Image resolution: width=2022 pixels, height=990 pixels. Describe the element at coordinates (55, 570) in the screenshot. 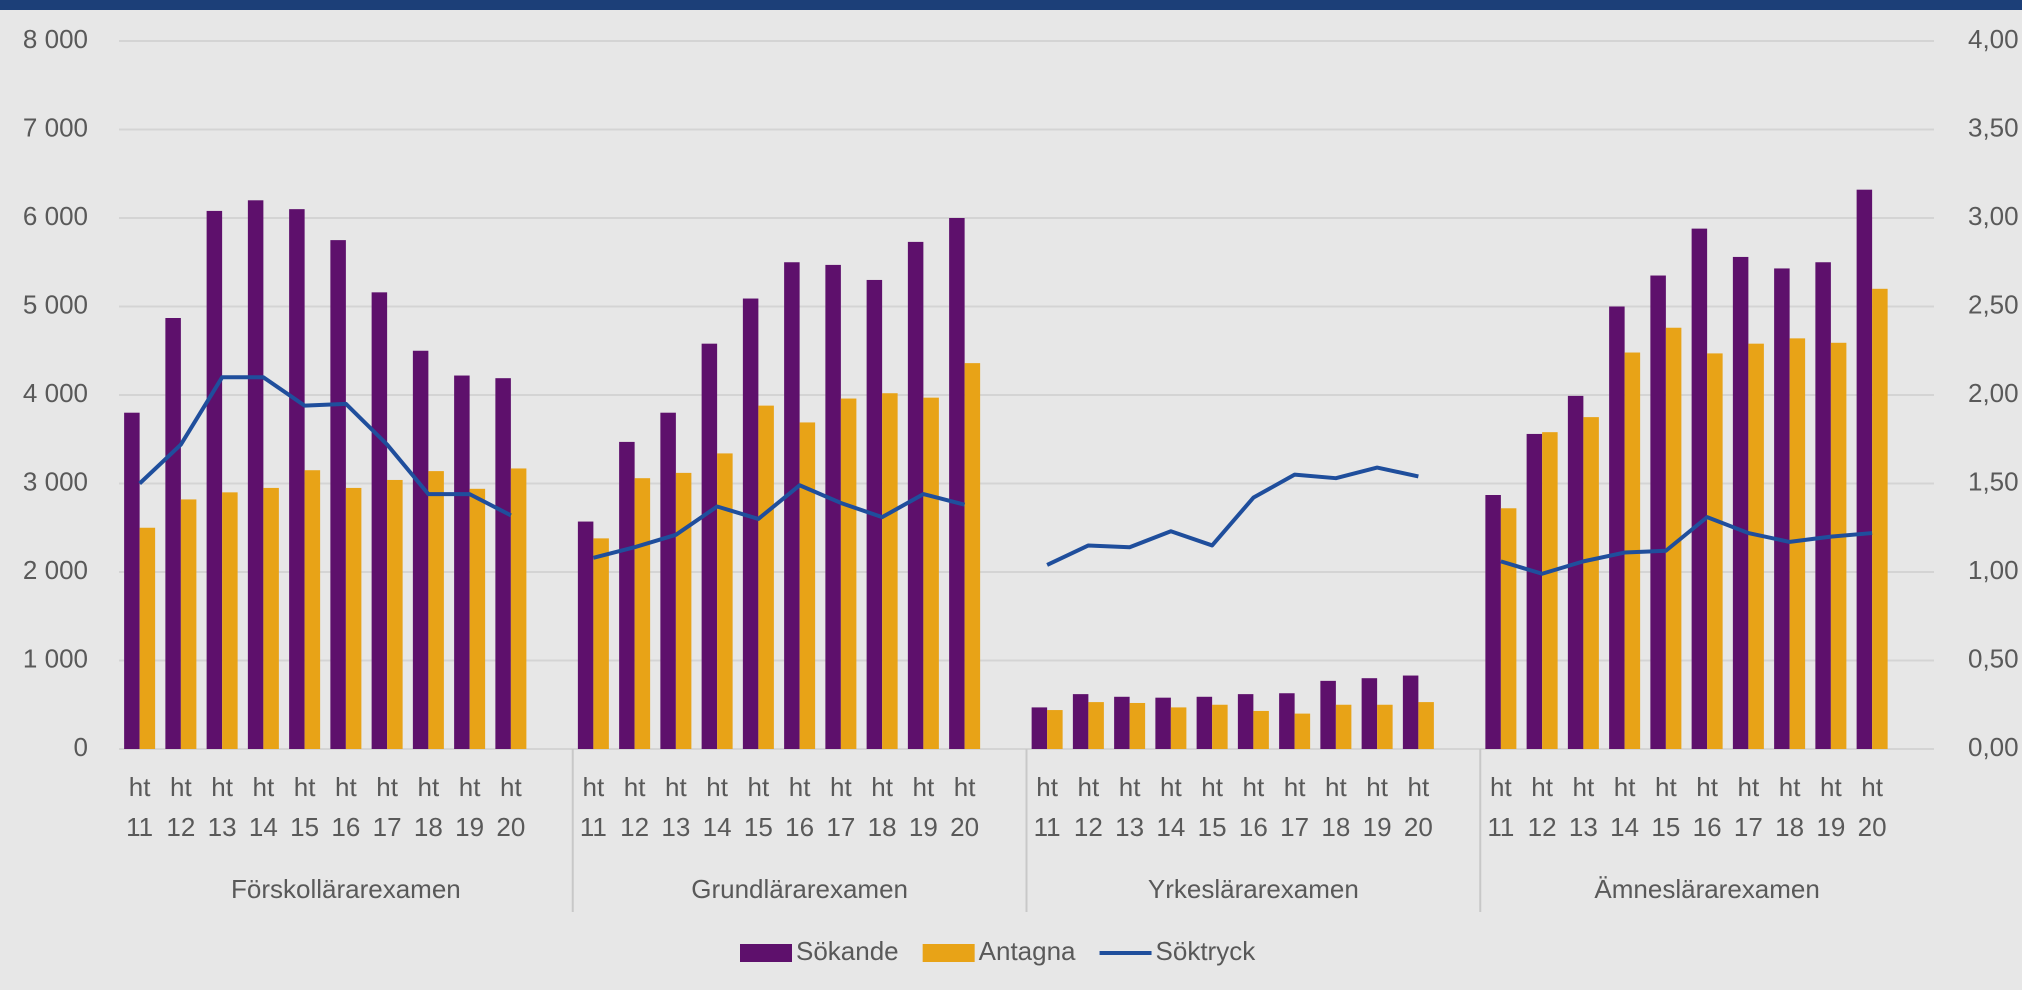

I see `y-tick-label: 2 000` at that location.